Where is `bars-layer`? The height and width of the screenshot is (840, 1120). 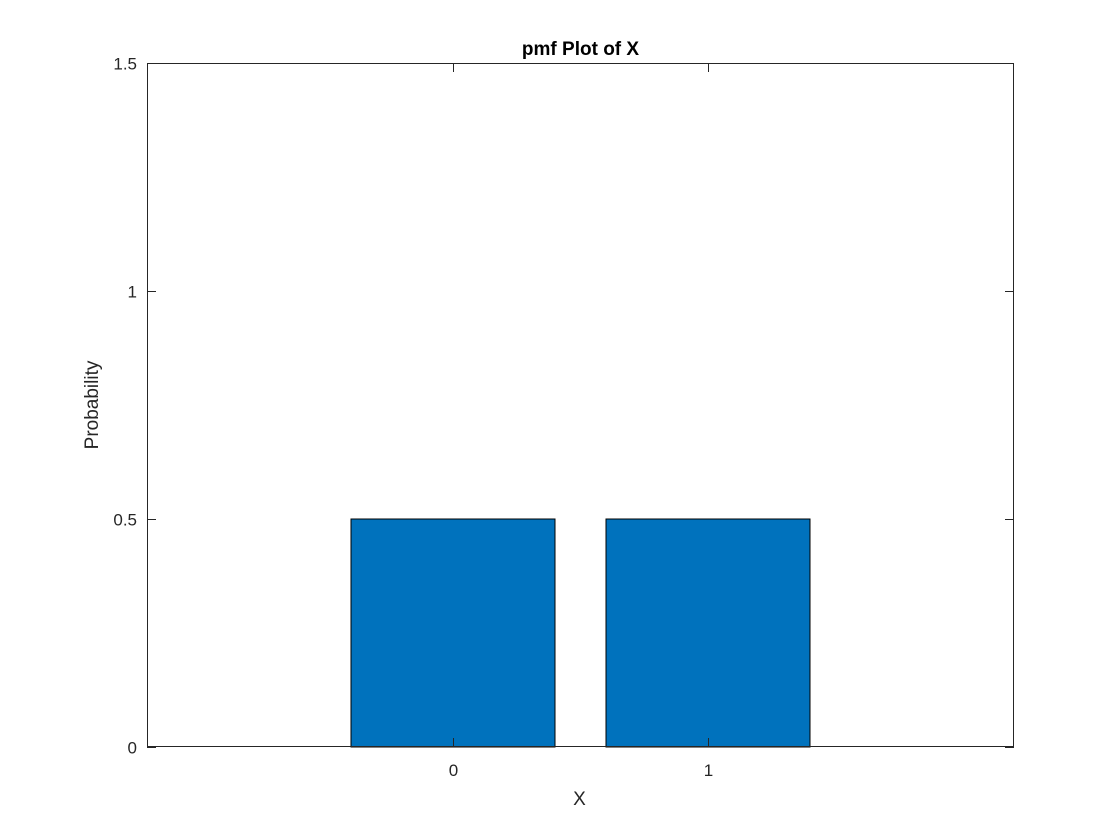 bars-layer is located at coordinates (580, 633).